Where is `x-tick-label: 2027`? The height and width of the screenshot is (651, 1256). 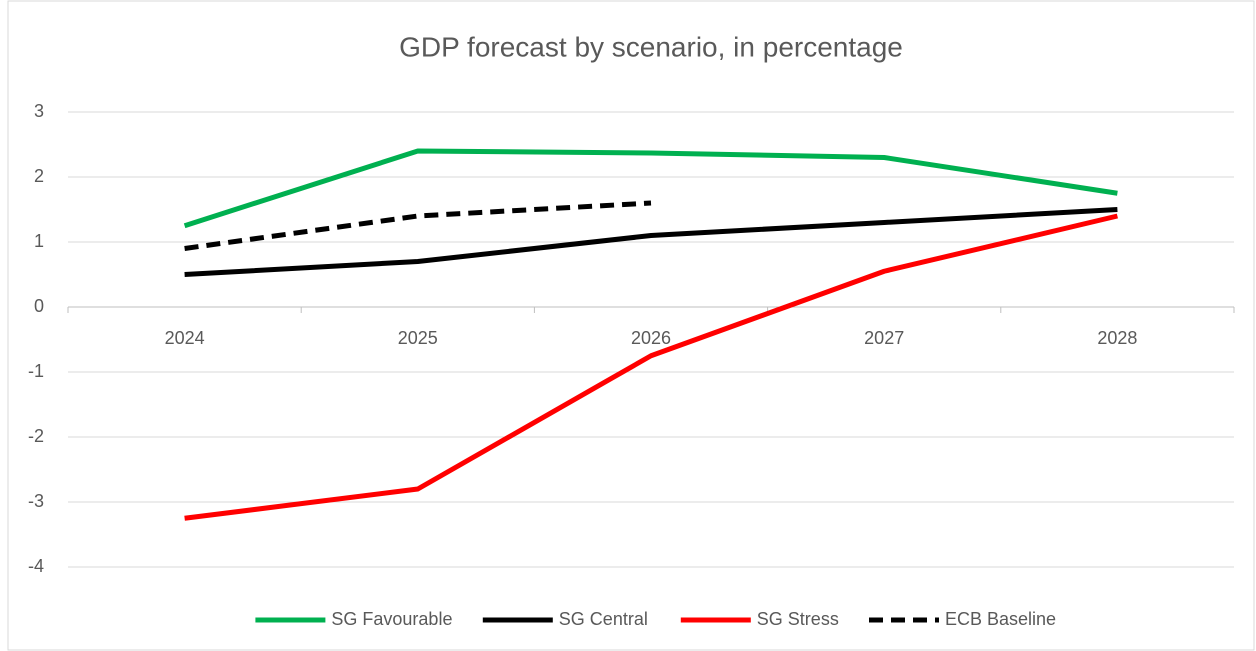 x-tick-label: 2027 is located at coordinates (884, 338).